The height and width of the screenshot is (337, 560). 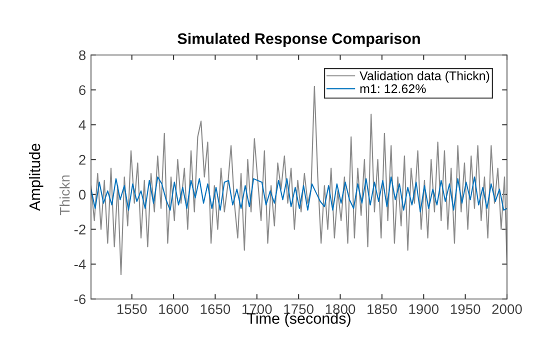 What do you see at coordinates (82, 195) in the screenshot?
I see `y-tick-label: 0` at bounding box center [82, 195].